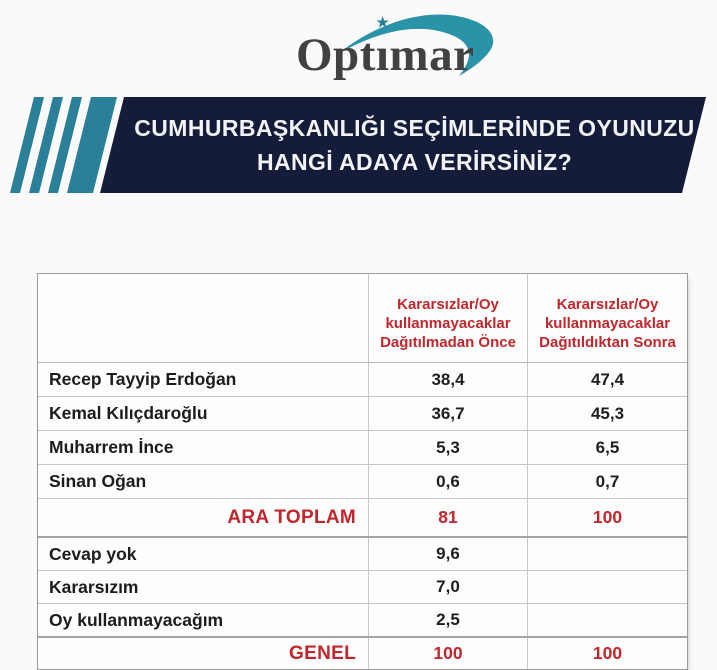 Image resolution: width=717 pixels, height=670 pixels. What do you see at coordinates (362, 481) in the screenshot?
I see `table-row: Sinan Oğan 0,6 0,7` at bounding box center [362, 481].